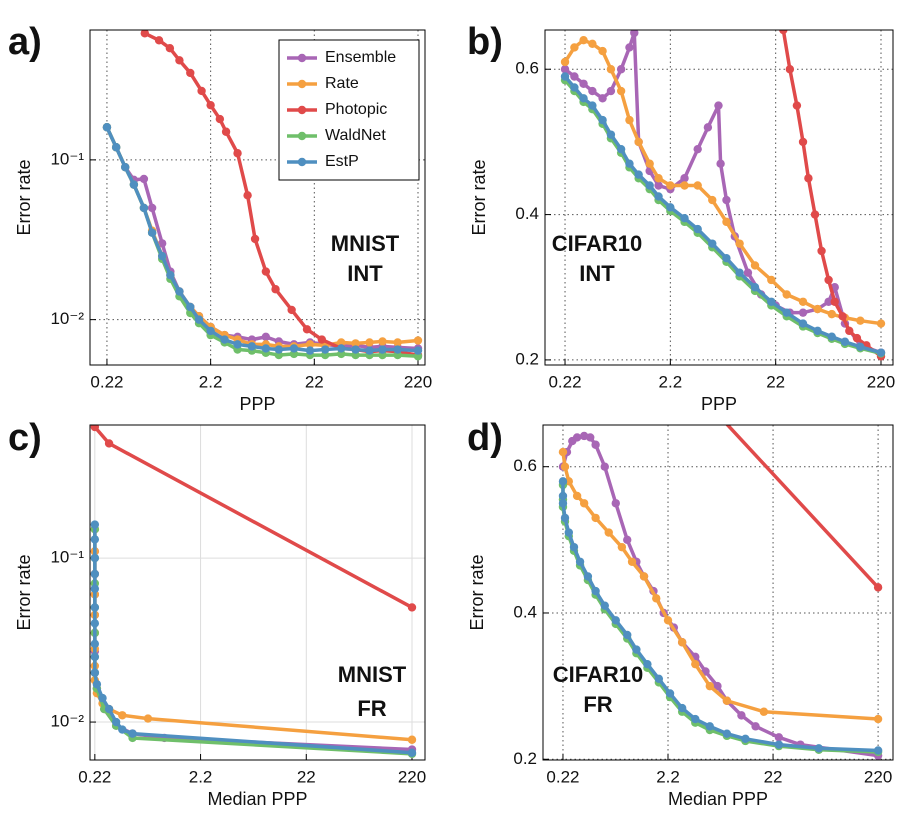 The height and width of the screenshot is (819, 905). What do you see at coordinates (342, 161) in the screenshot?
I see `legend-label: EstP` at bounding box center [342, 161].